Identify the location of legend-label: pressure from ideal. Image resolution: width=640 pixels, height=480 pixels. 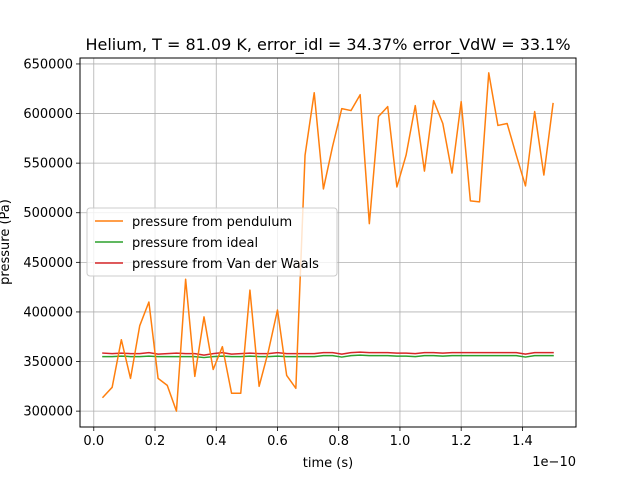
(195, 243).